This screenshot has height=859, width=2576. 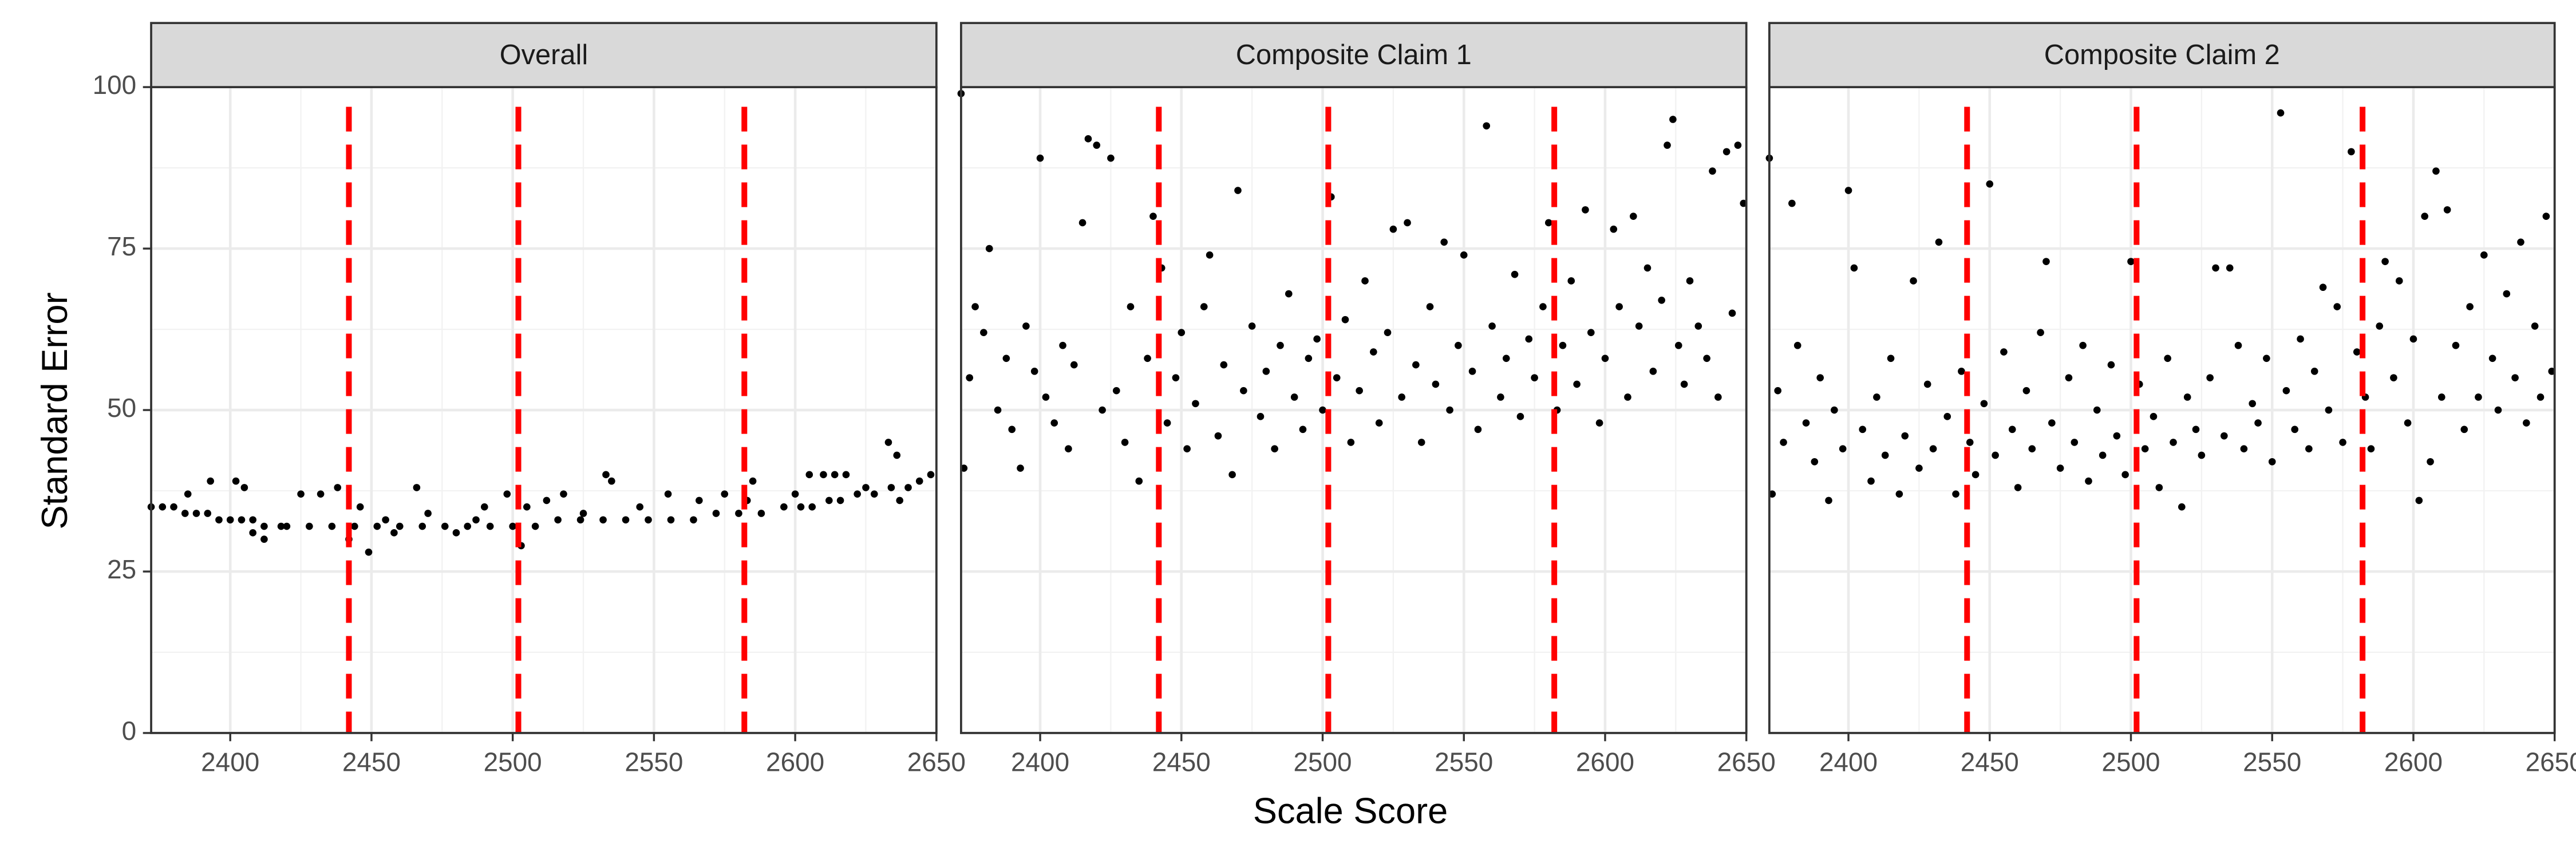 I want to click on facet-strip, so click(x=1354, y=55).